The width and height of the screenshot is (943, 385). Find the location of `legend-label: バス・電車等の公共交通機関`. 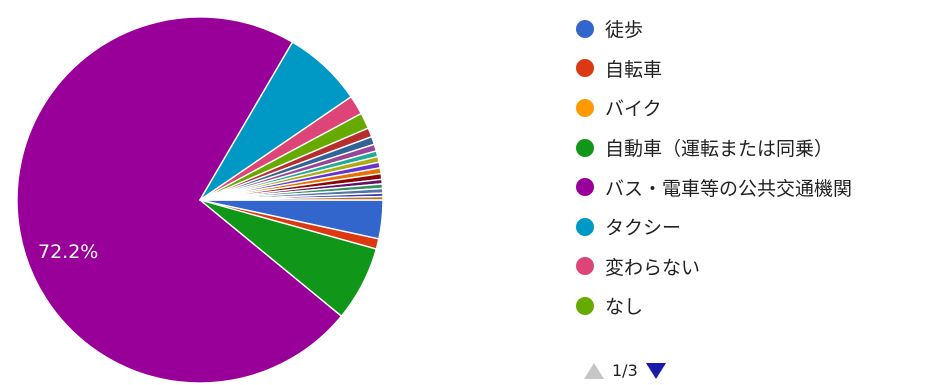

legend-label: バス・電車等の公共交通機関 is located at coordinates (729, 188).